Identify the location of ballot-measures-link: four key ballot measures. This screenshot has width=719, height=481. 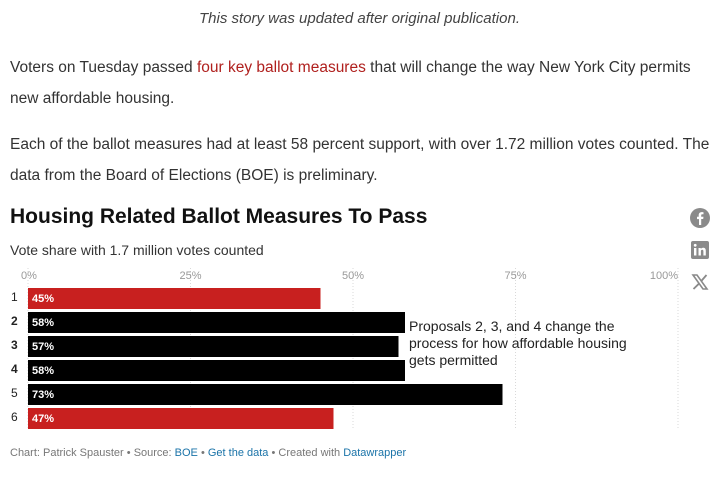
(281, 67).